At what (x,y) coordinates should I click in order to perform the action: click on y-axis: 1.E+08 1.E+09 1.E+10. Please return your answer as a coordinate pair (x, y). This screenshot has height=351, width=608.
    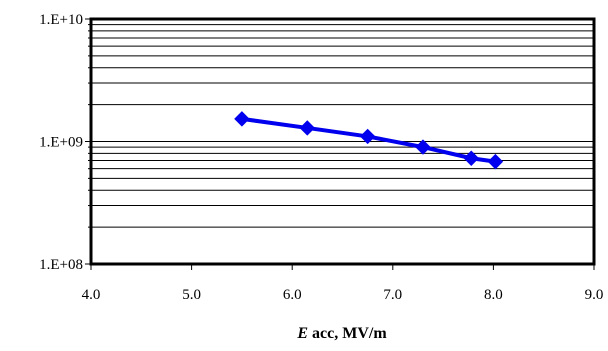
    Looking at the image, I should click on (65, 142).